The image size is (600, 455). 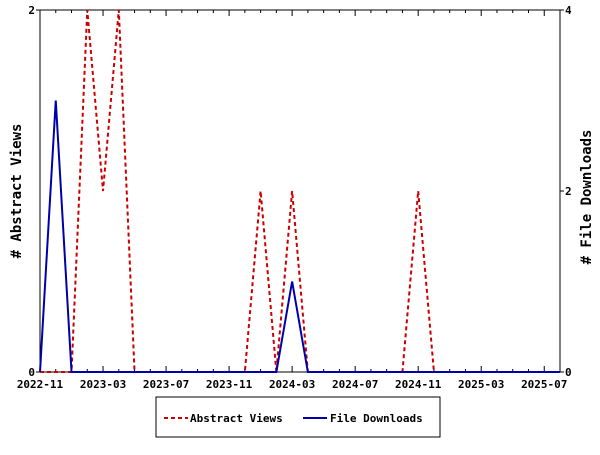 What do you see at coordinates (103, 384) in the screenshot?
I see `x-tick-label: 2023-03` at bounding box center [103, 384].